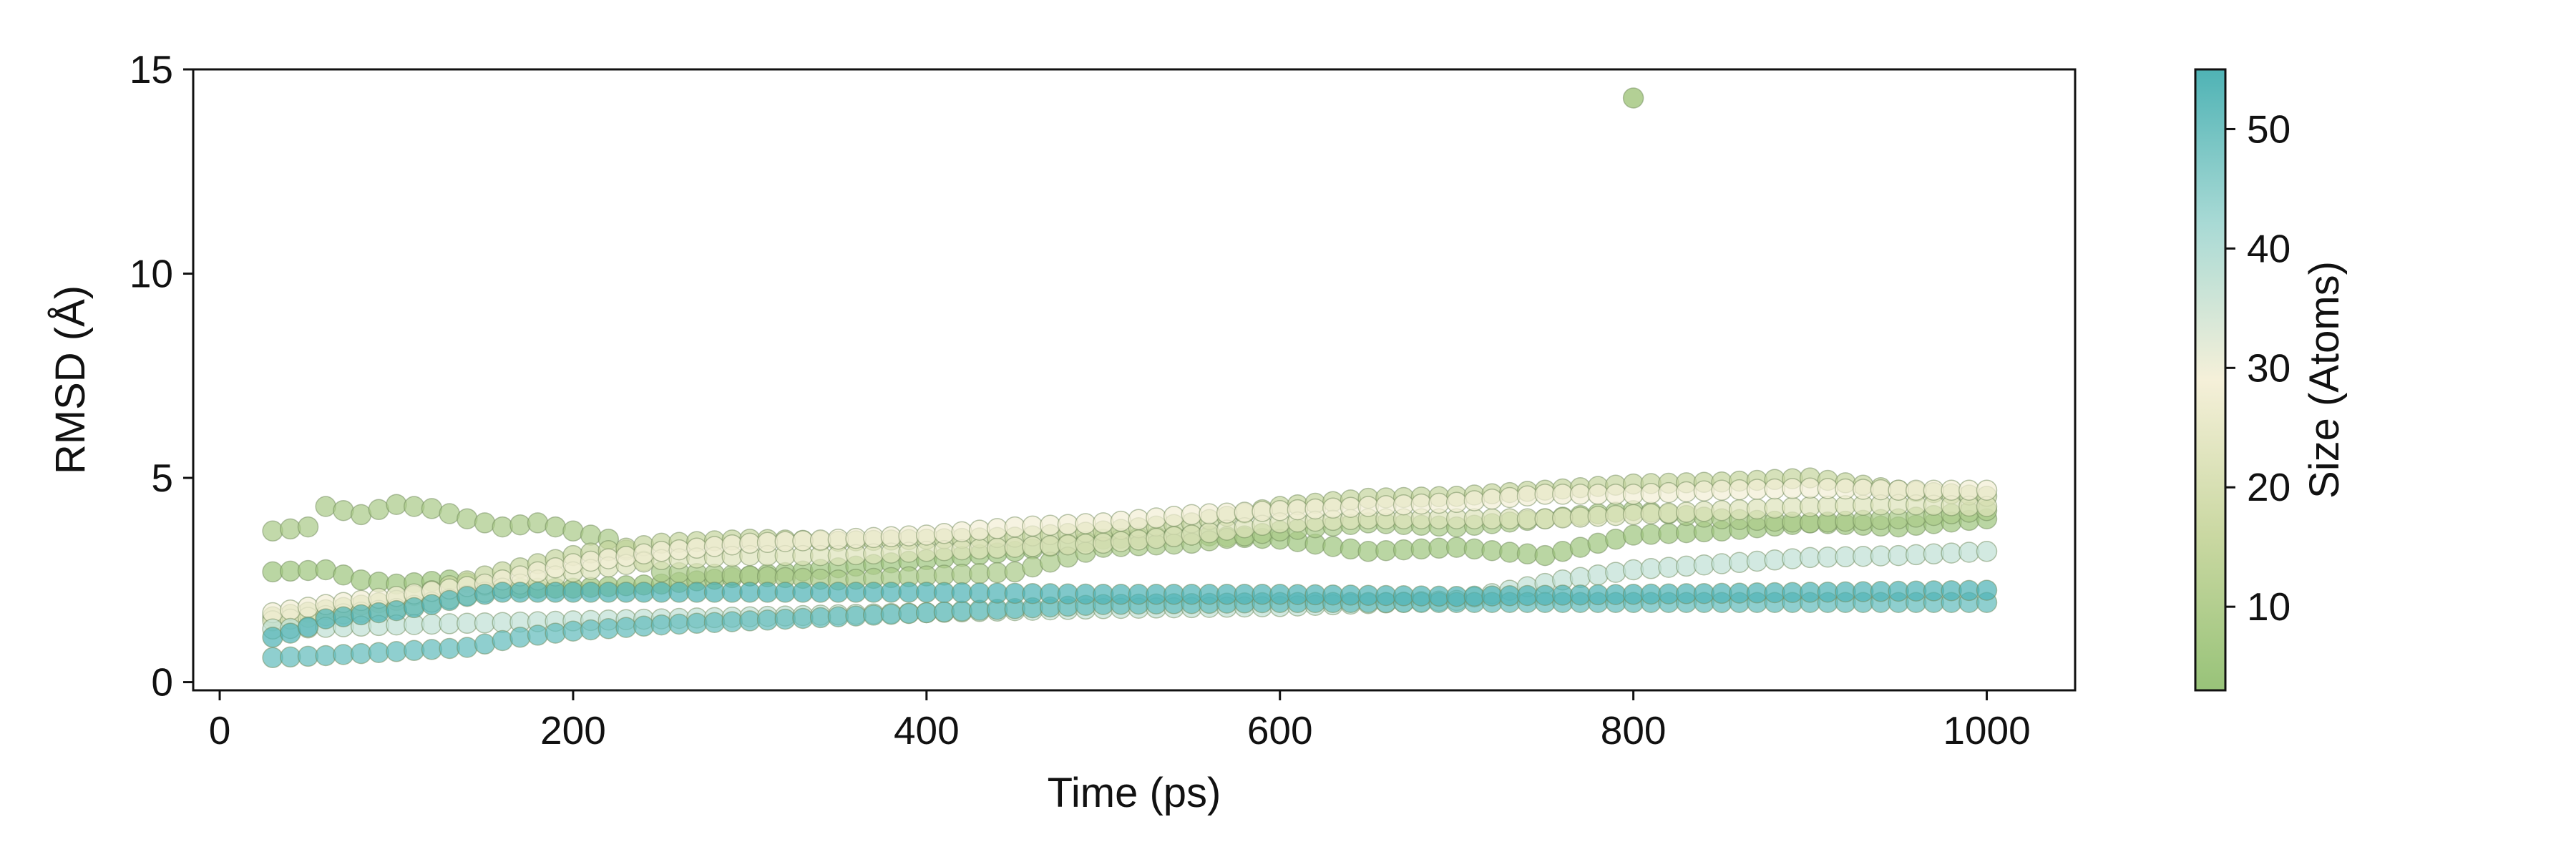  What do you see at coordinates (2268, 129) in the screenshot?
I see `colorbar-tick-label: 50` at bounding box center [2268, 129].